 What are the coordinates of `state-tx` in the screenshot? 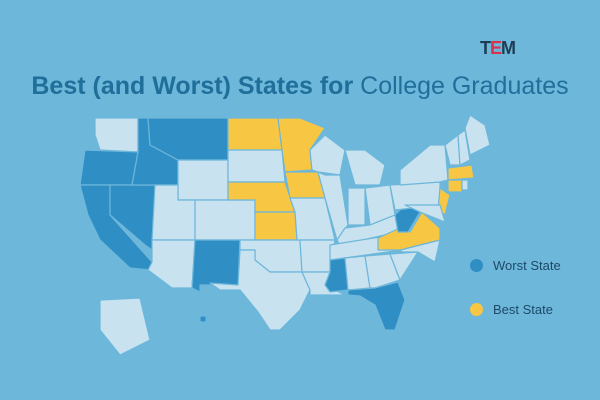 It's located at (260, 290).